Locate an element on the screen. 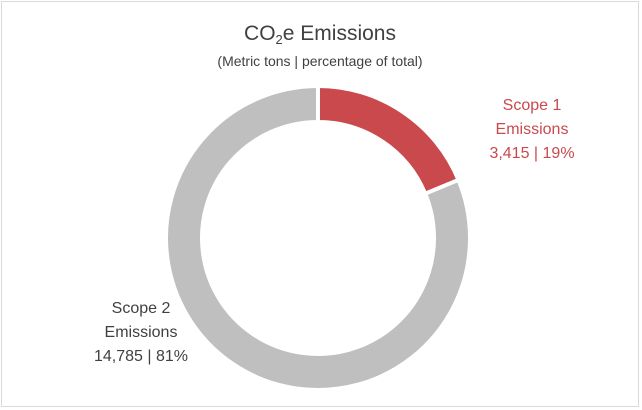 This screenshot has height=410, width=642. chart-subtitle: (Metric tons | percentage of total) is located at coordinates (320, 61).